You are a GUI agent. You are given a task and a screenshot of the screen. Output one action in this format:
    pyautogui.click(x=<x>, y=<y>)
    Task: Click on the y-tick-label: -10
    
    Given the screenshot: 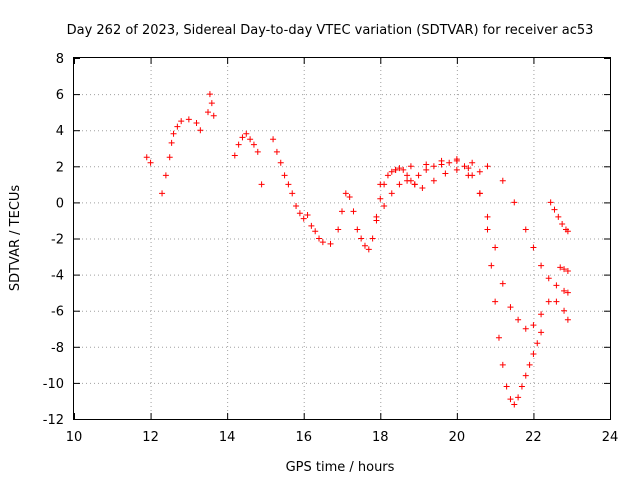 What is the action you would take?
    pyautogui.click(x=53, y=384)
    